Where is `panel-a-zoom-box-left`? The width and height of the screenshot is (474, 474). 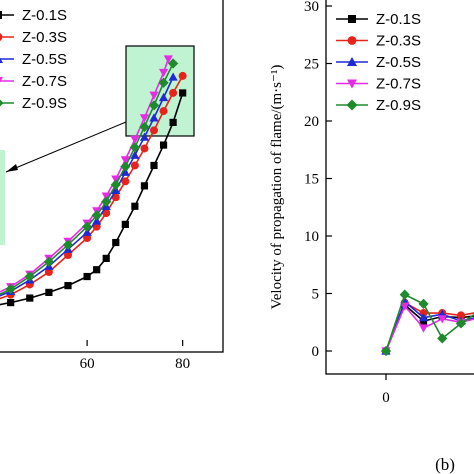
panel-a-zoom-box-left is located at coordinates (2, 197).